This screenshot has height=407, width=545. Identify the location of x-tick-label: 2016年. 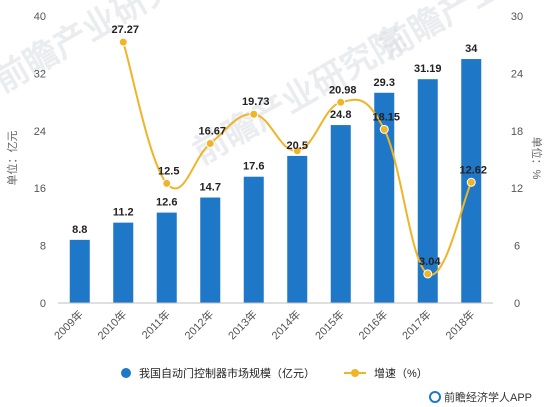
(372, 324).